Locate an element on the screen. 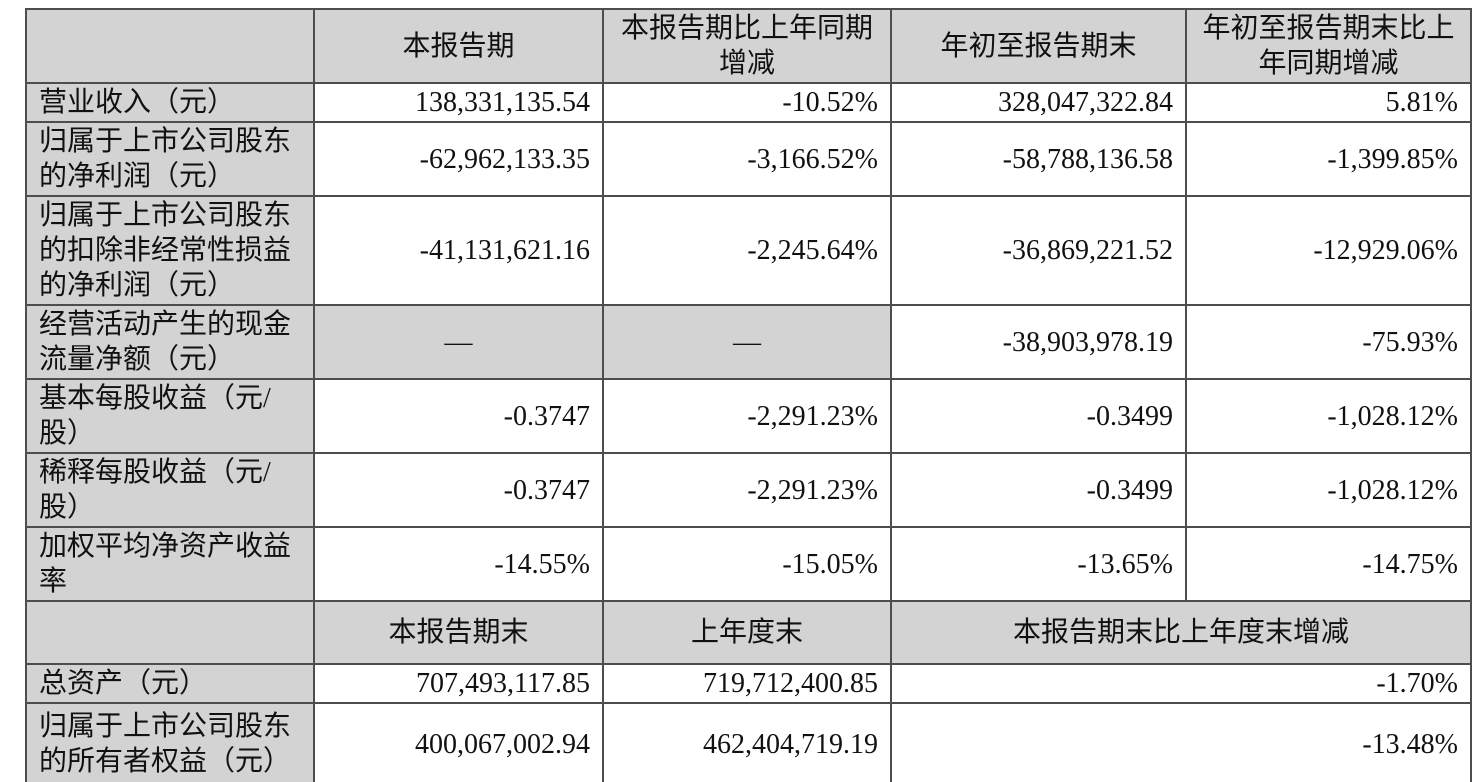 The image size is (1479, 782). row-label: 总资产（元） is located at coordinates (170, 683).